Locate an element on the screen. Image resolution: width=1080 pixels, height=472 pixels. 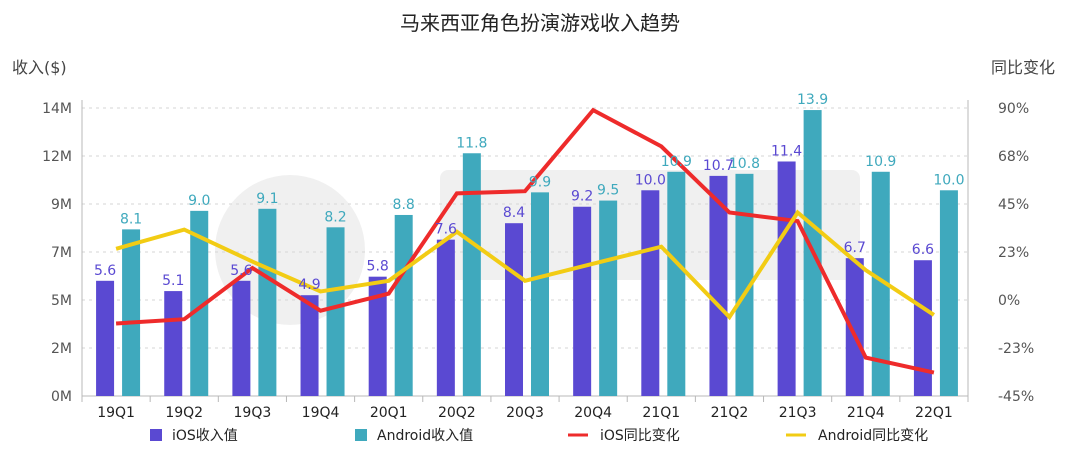
android-data-label: 8.1 is located at coordinates (131, 219).